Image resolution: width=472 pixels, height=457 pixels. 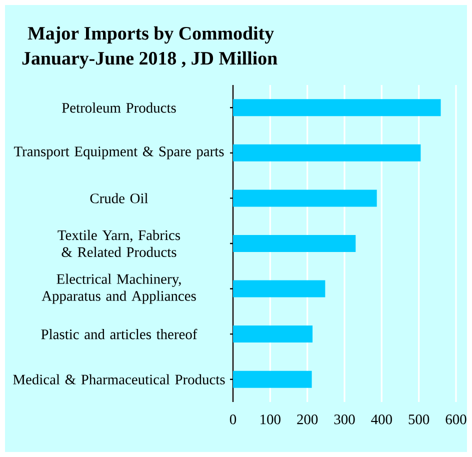 I want to click on y-tick-label: Transport Equipment & Spare parts, so click(x=119, y=153).